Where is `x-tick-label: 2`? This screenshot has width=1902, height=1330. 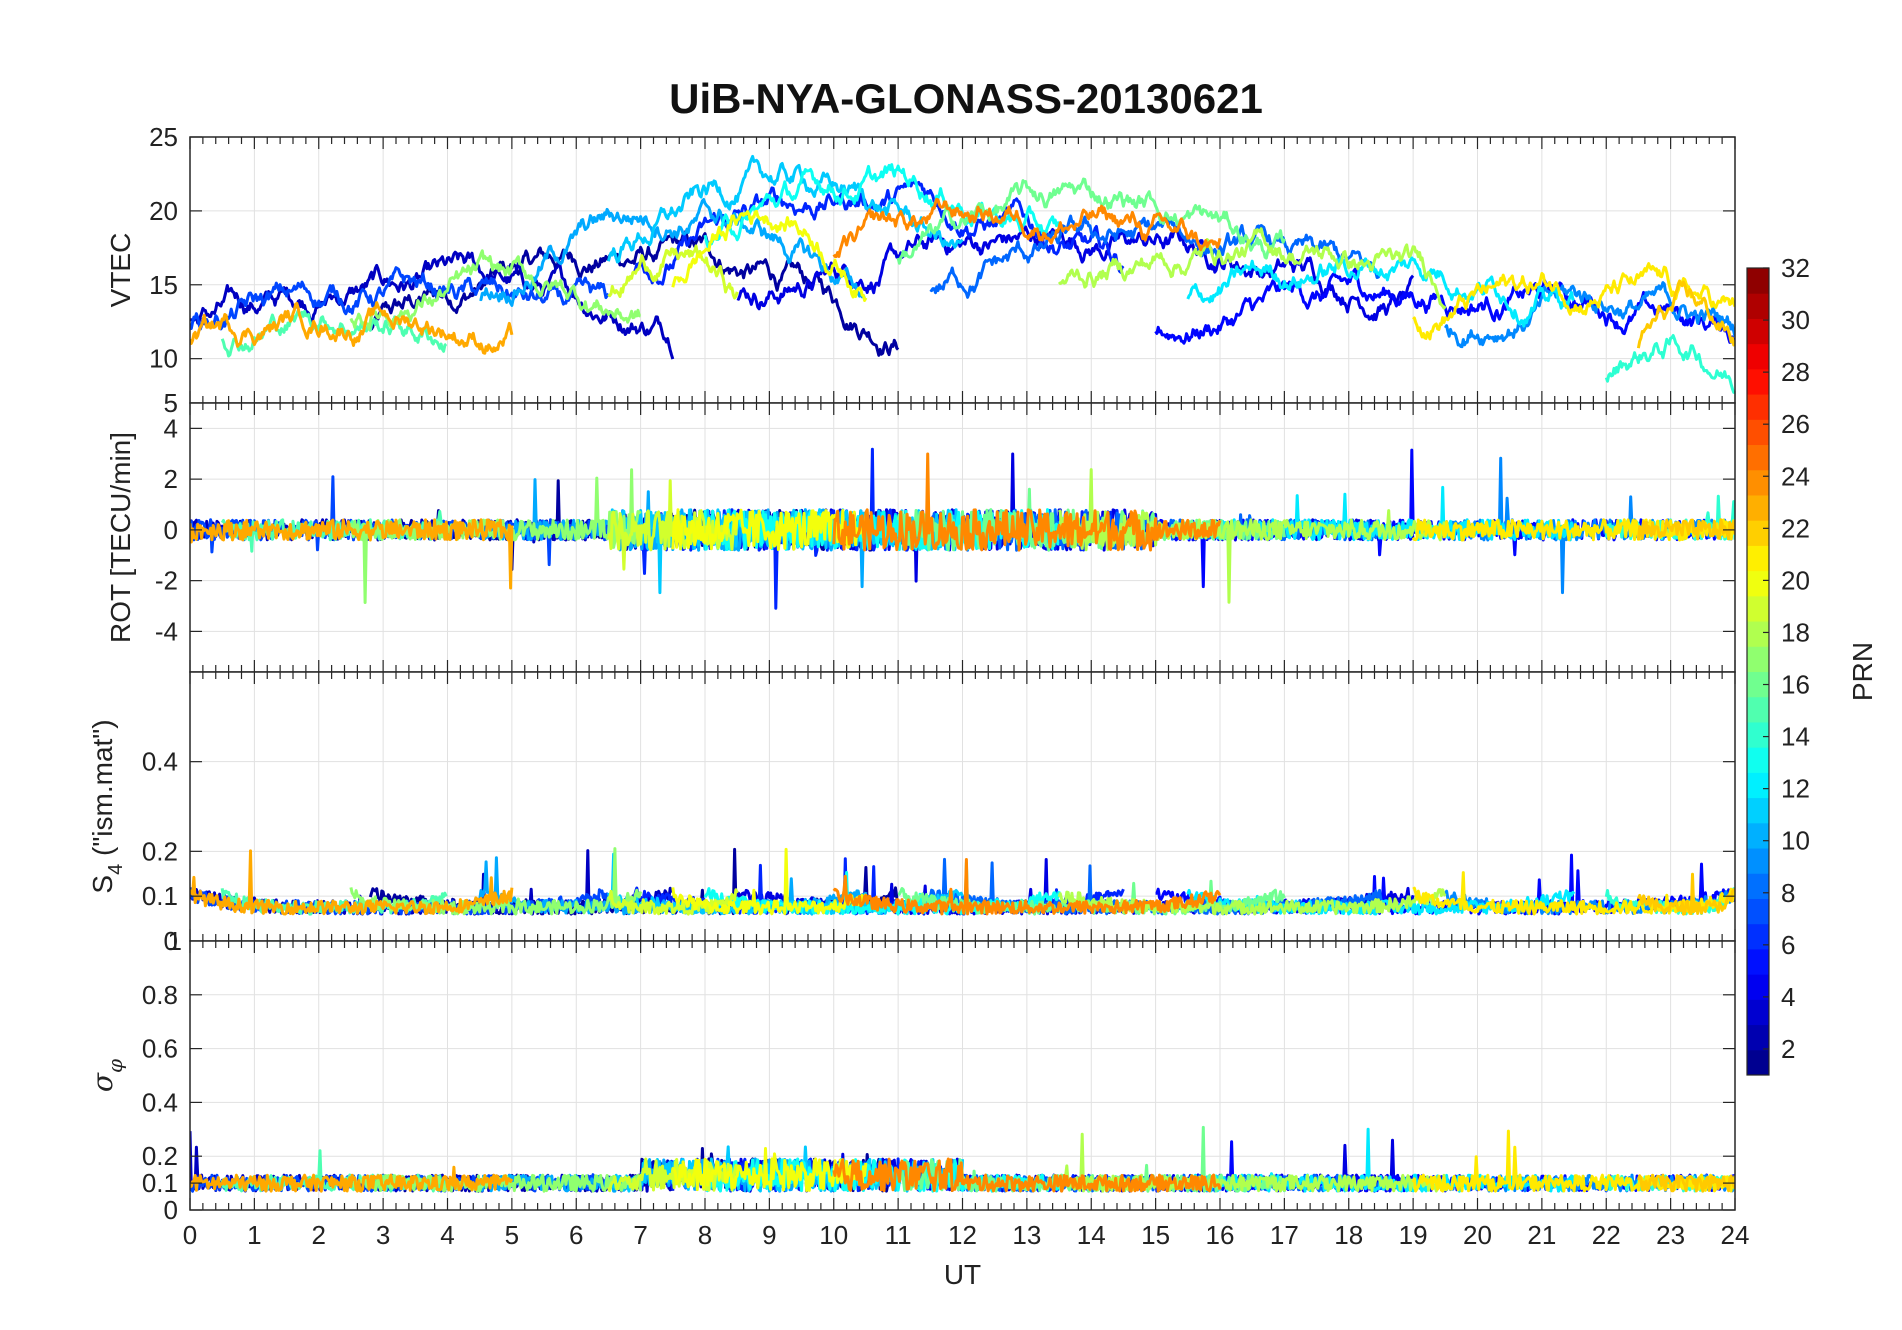
x-tick-label: 2 is located at coordinates (319, 1235).